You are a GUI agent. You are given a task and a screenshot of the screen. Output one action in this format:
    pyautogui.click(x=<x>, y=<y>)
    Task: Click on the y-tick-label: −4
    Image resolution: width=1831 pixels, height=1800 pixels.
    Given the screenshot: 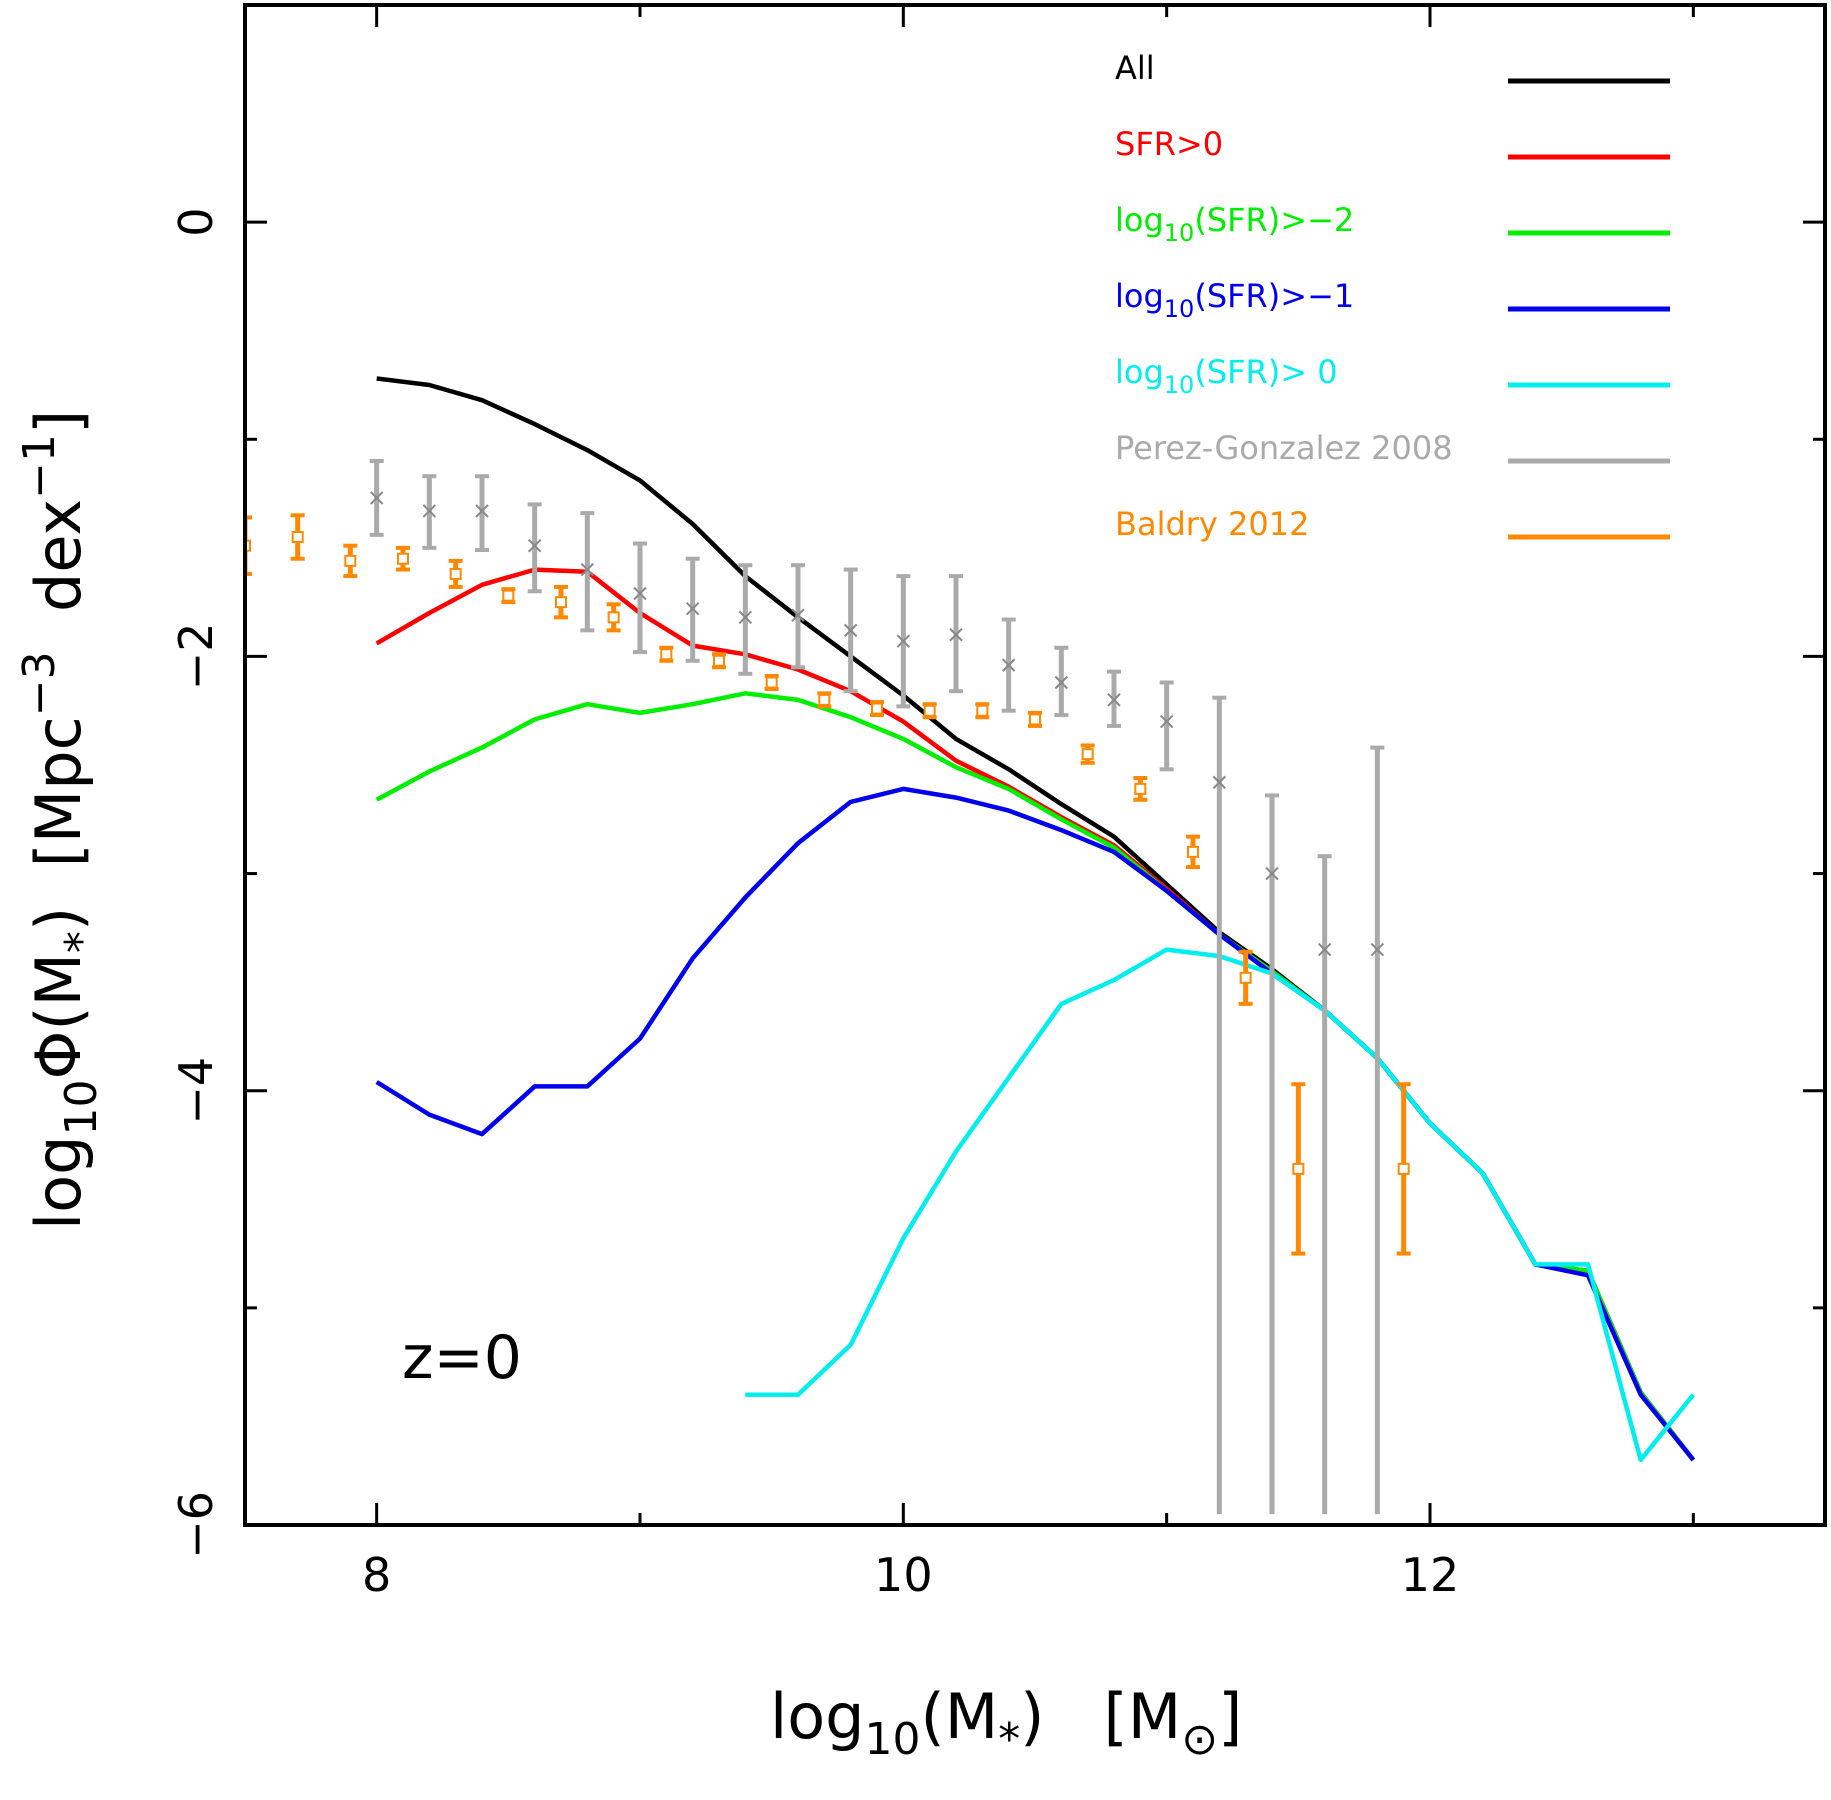 What is the action you would take?
    pyautogui.click(x=196, y=1091)
    